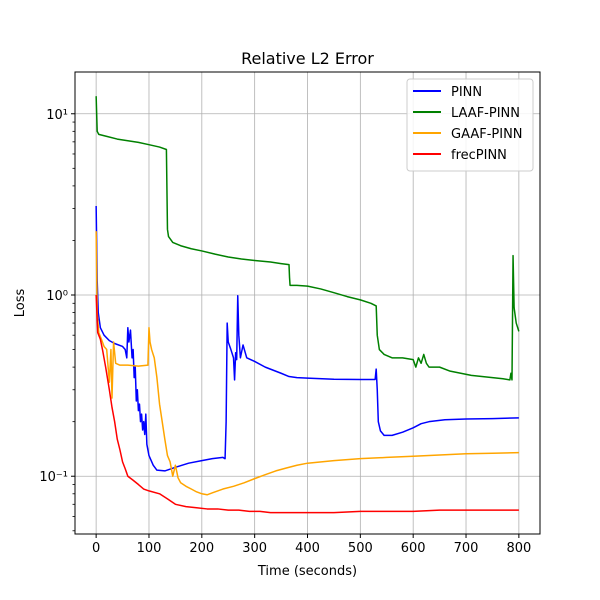  I want to click on x-tick-label: 700, so click(466, 548).